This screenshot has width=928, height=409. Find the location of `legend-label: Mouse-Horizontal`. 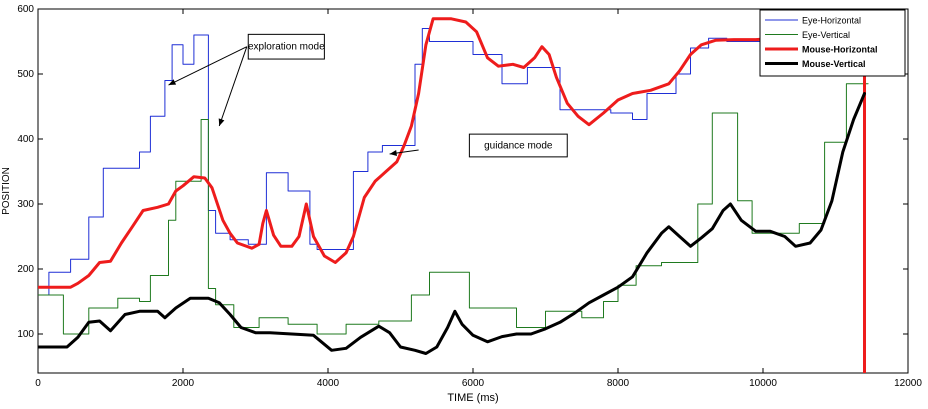

legend-label: Mouse-Horizontal is located at coordinates (840, 50).